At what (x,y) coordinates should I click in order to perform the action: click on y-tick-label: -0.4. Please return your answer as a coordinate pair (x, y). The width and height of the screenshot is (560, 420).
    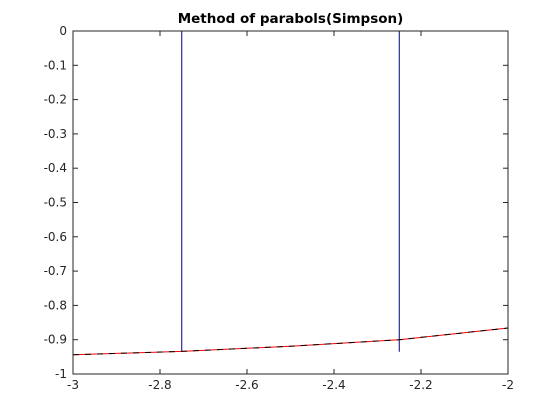
    Looking at the image, I should click on (55, 168).